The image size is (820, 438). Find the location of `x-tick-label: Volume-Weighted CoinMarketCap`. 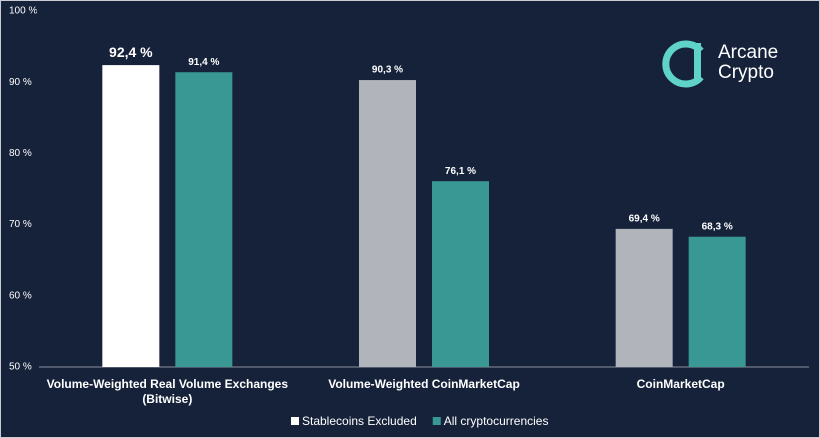

x-tick-label: Volume-Weighted CoinMarketCap is located at coordinates (424, 384).